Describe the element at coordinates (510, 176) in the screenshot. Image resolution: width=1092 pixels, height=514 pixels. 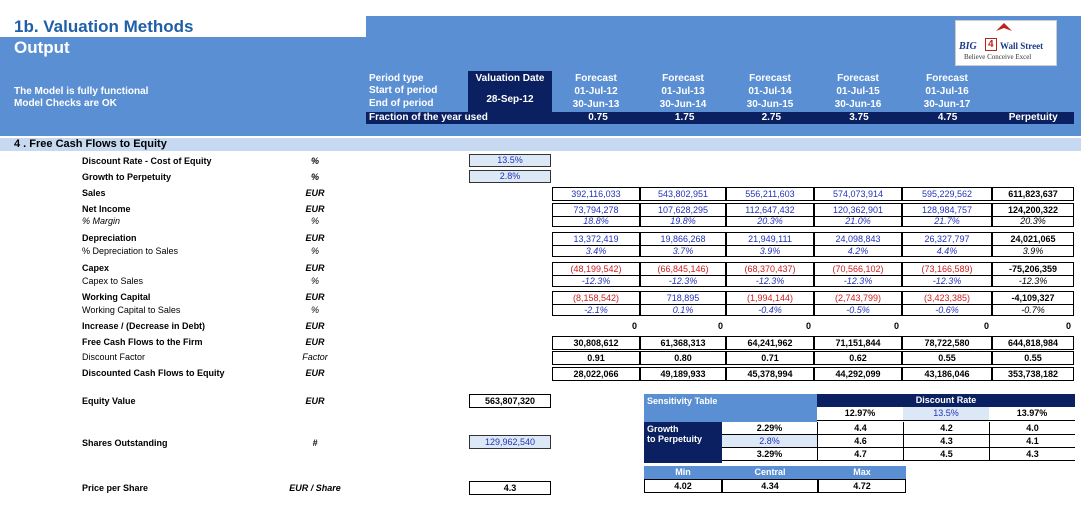
I see `growth-input: 2.8%` at that location.